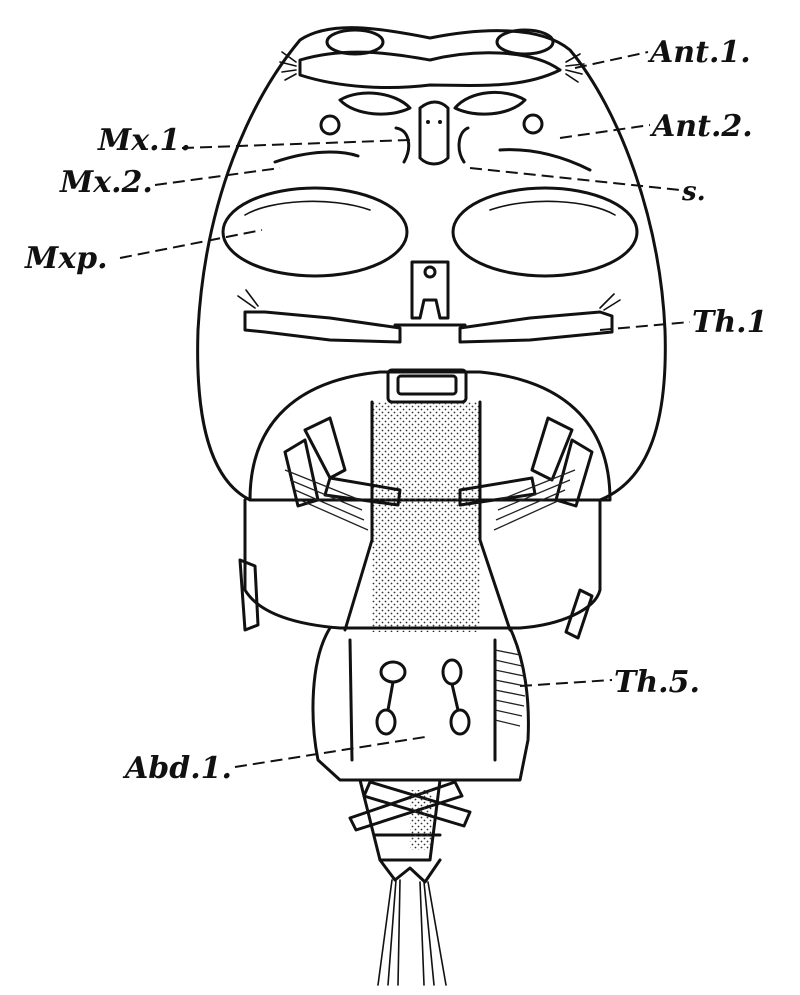 The height and width of the screenshot is (995, 800). I want to click on eye-left, so click(355, 42).